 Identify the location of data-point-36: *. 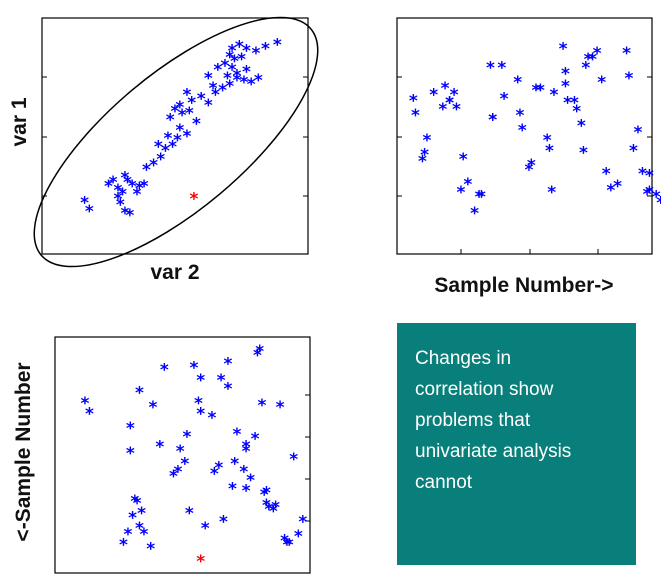
(234, 464).